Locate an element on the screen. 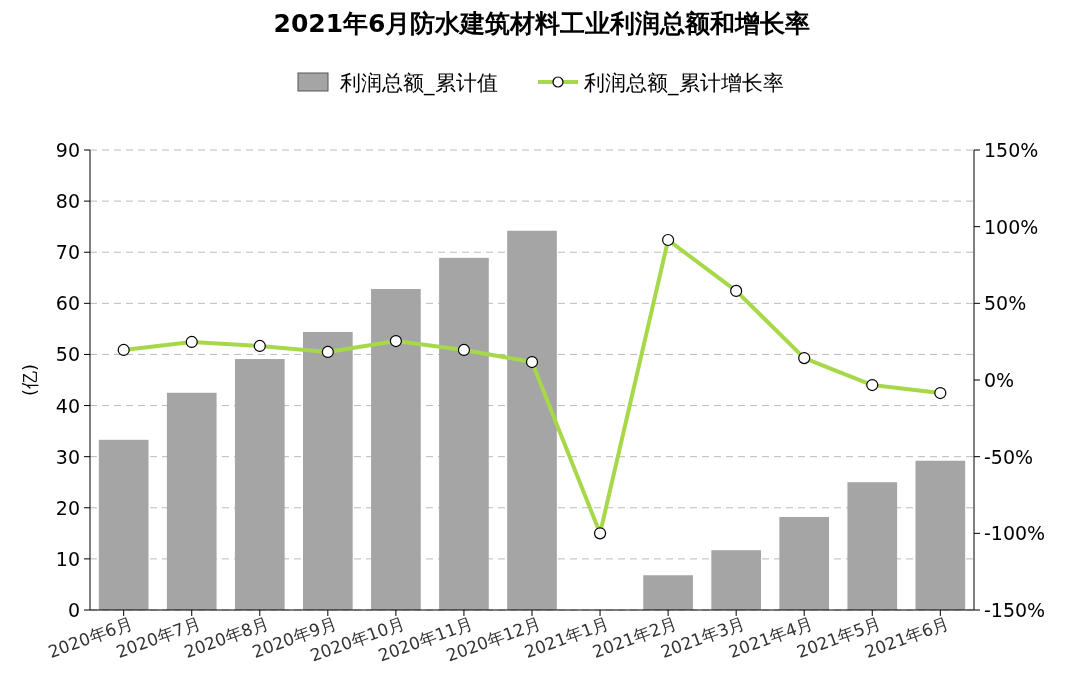 Image resolution: width=1084 pixels, height=698 pixels. y-tick-label: 90 is located at coordinates (67, 150).